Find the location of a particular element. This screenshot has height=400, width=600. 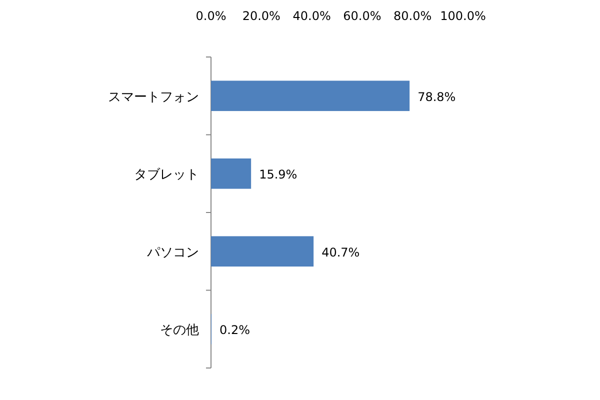

y-tick-label: その他 is located at coordinates (179, 330).